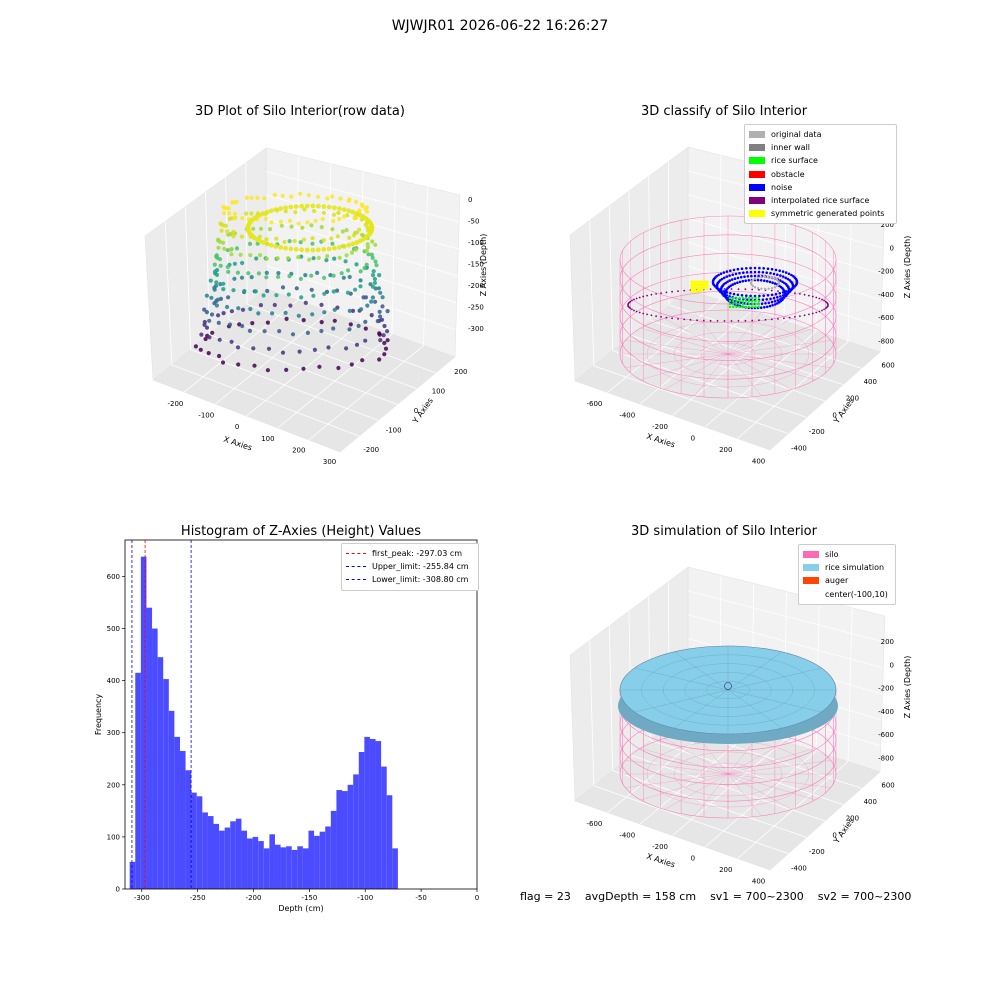 The width and height of the screenshot is (1000, 1000). I want to click on mesh-line, so click(774, 701).